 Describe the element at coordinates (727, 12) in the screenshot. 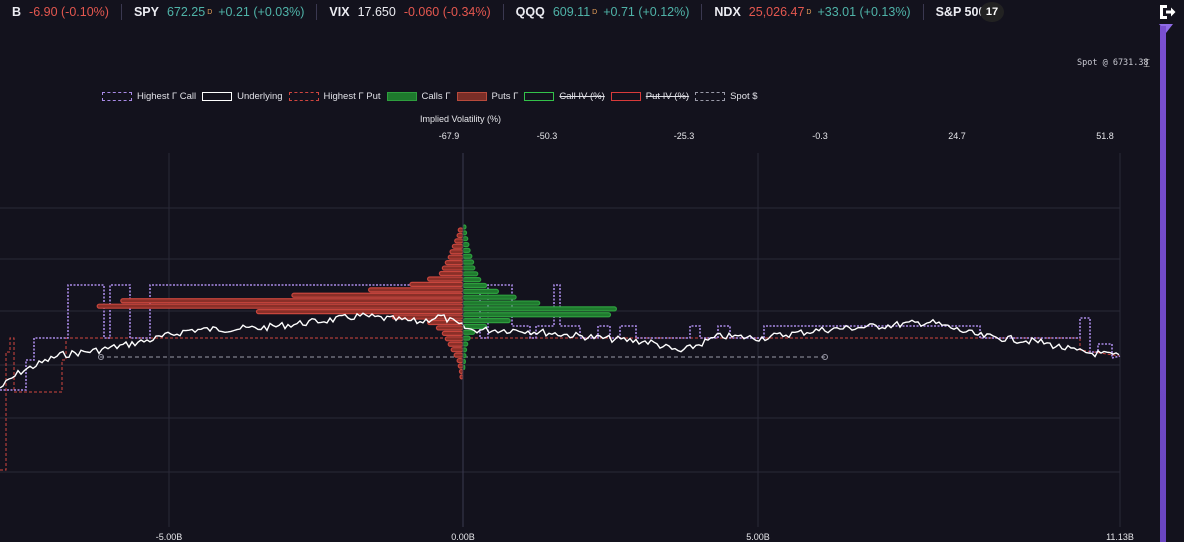

I see `ticker-symbol: NDX` at that location.